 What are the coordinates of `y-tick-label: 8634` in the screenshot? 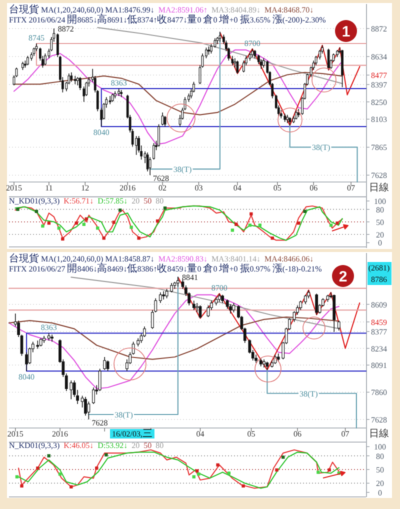 It's located at (379, 57).